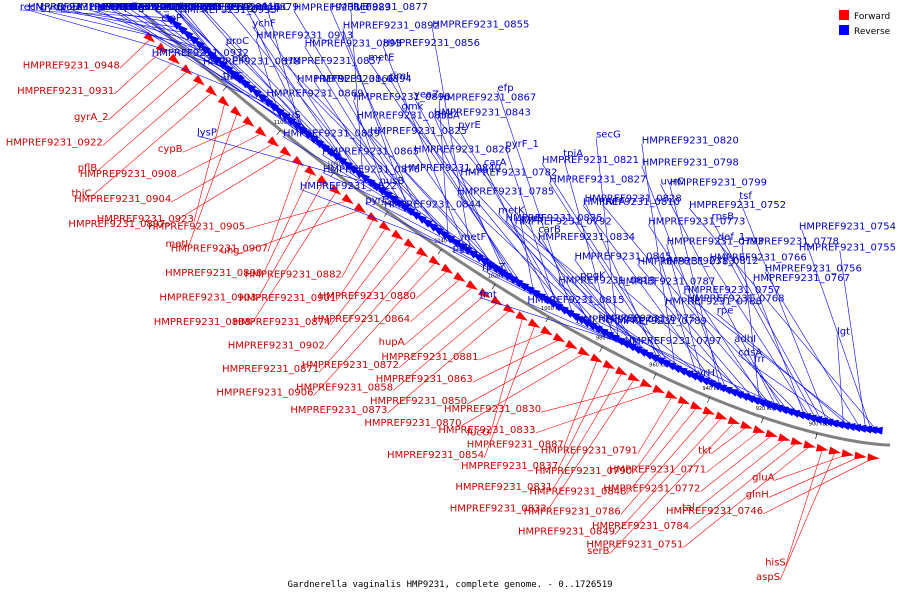 The width and height of the screenshot is (900, 600). What do you see at coordinates (120, 7) in the screenshot?
I see `gene-label: HMPREF9231_0934` at bounding box center [120, 7].